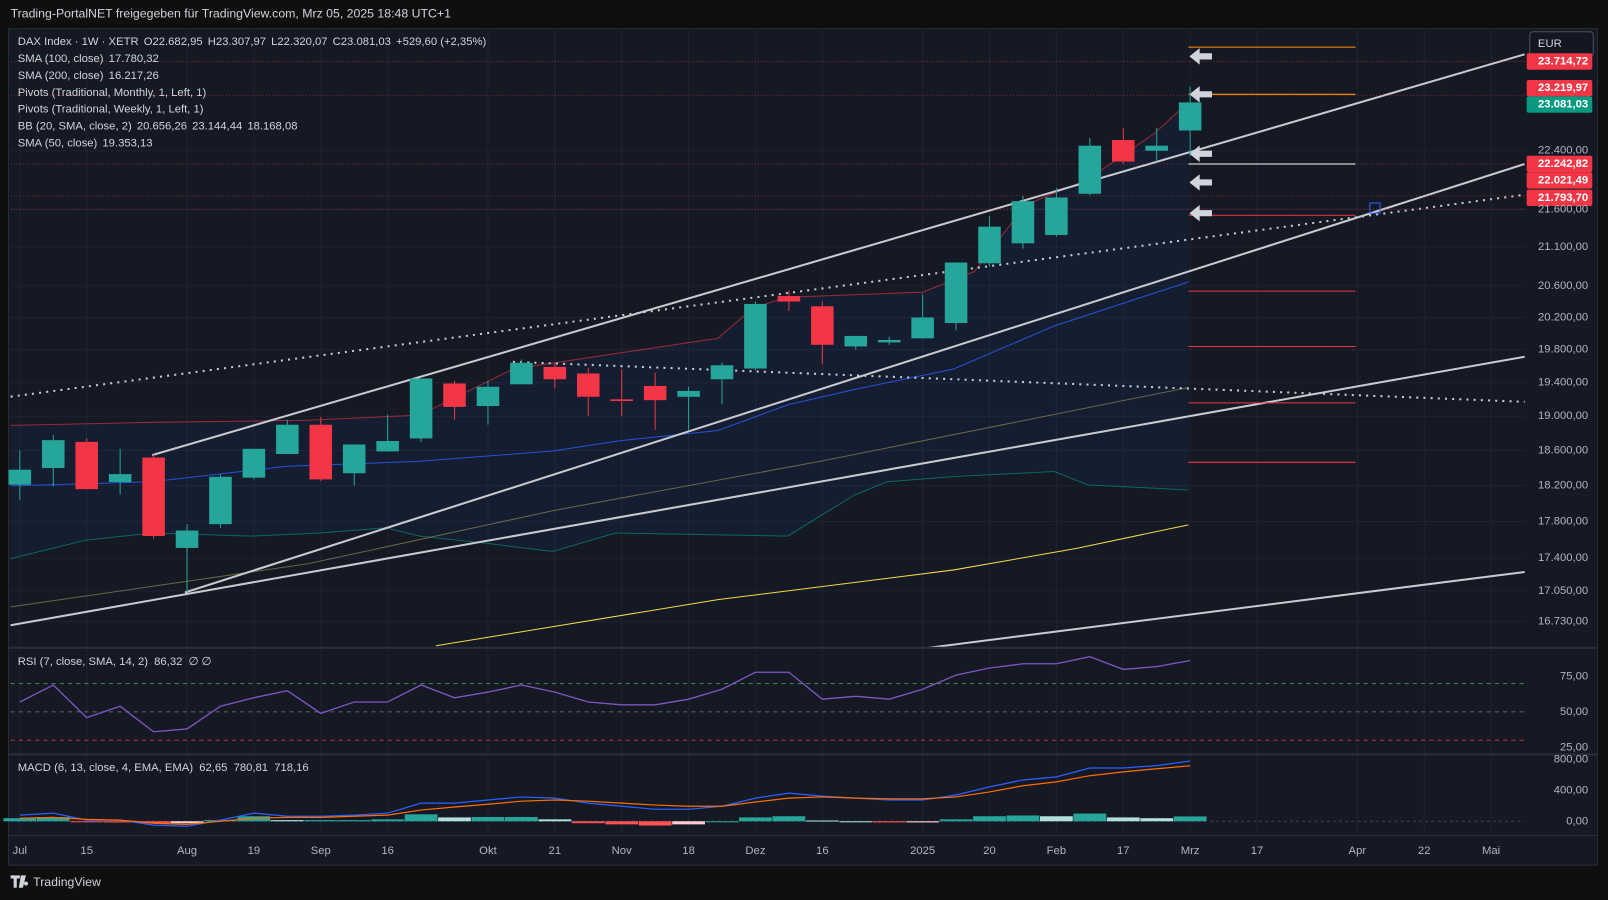 This screenshot has width=1608, height=900. Describe the element at coordinates (111, 110) in the screenshot. I see `legend-text: Pivots (Traditional, Weekly, 1, Left, 1)` at that location.